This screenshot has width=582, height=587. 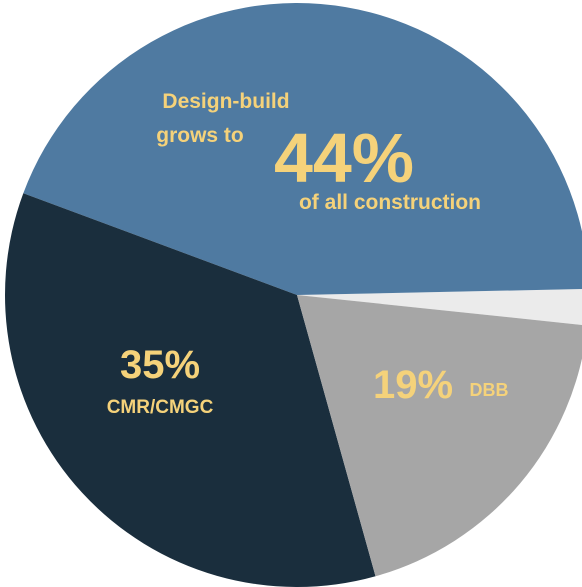 What do you see at coordinates (344, 158) in the screenshot?
I see `label-design-build-percent: 44%` at bounding box center [344, 158].